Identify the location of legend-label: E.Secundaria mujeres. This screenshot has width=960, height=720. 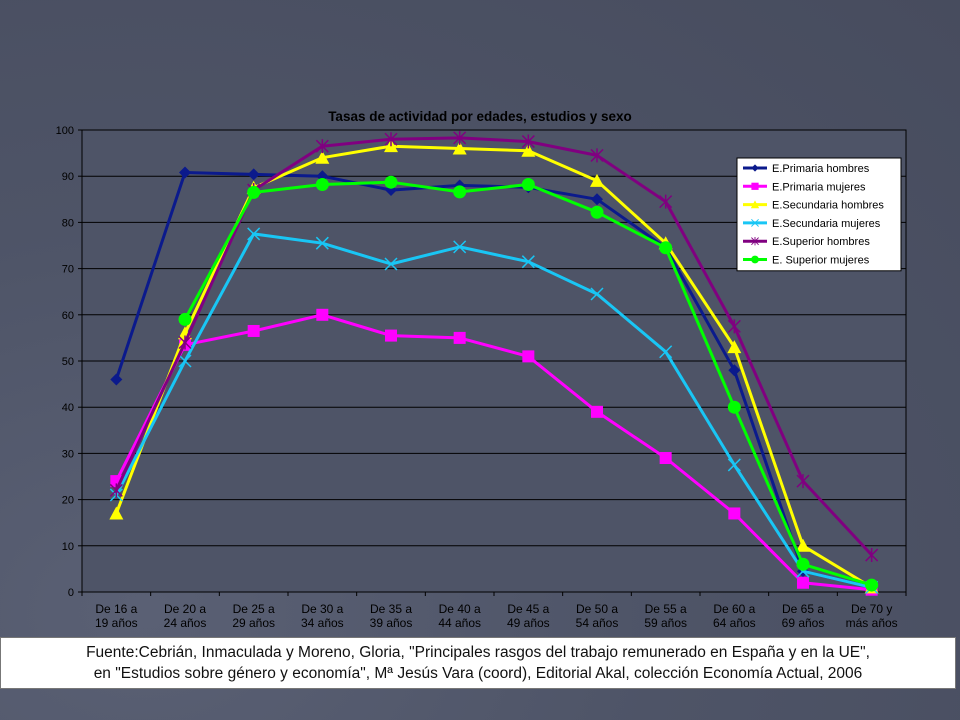
(826, 224).